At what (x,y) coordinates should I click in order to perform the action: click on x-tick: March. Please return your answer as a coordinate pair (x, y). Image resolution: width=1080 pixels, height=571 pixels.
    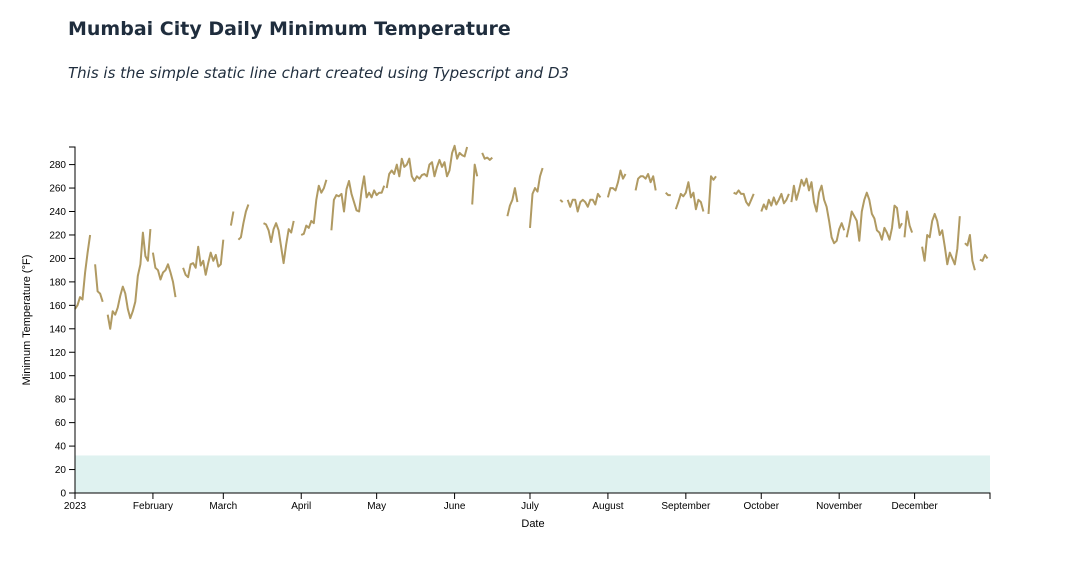
    Looking at the image, I should click on (223, 502).